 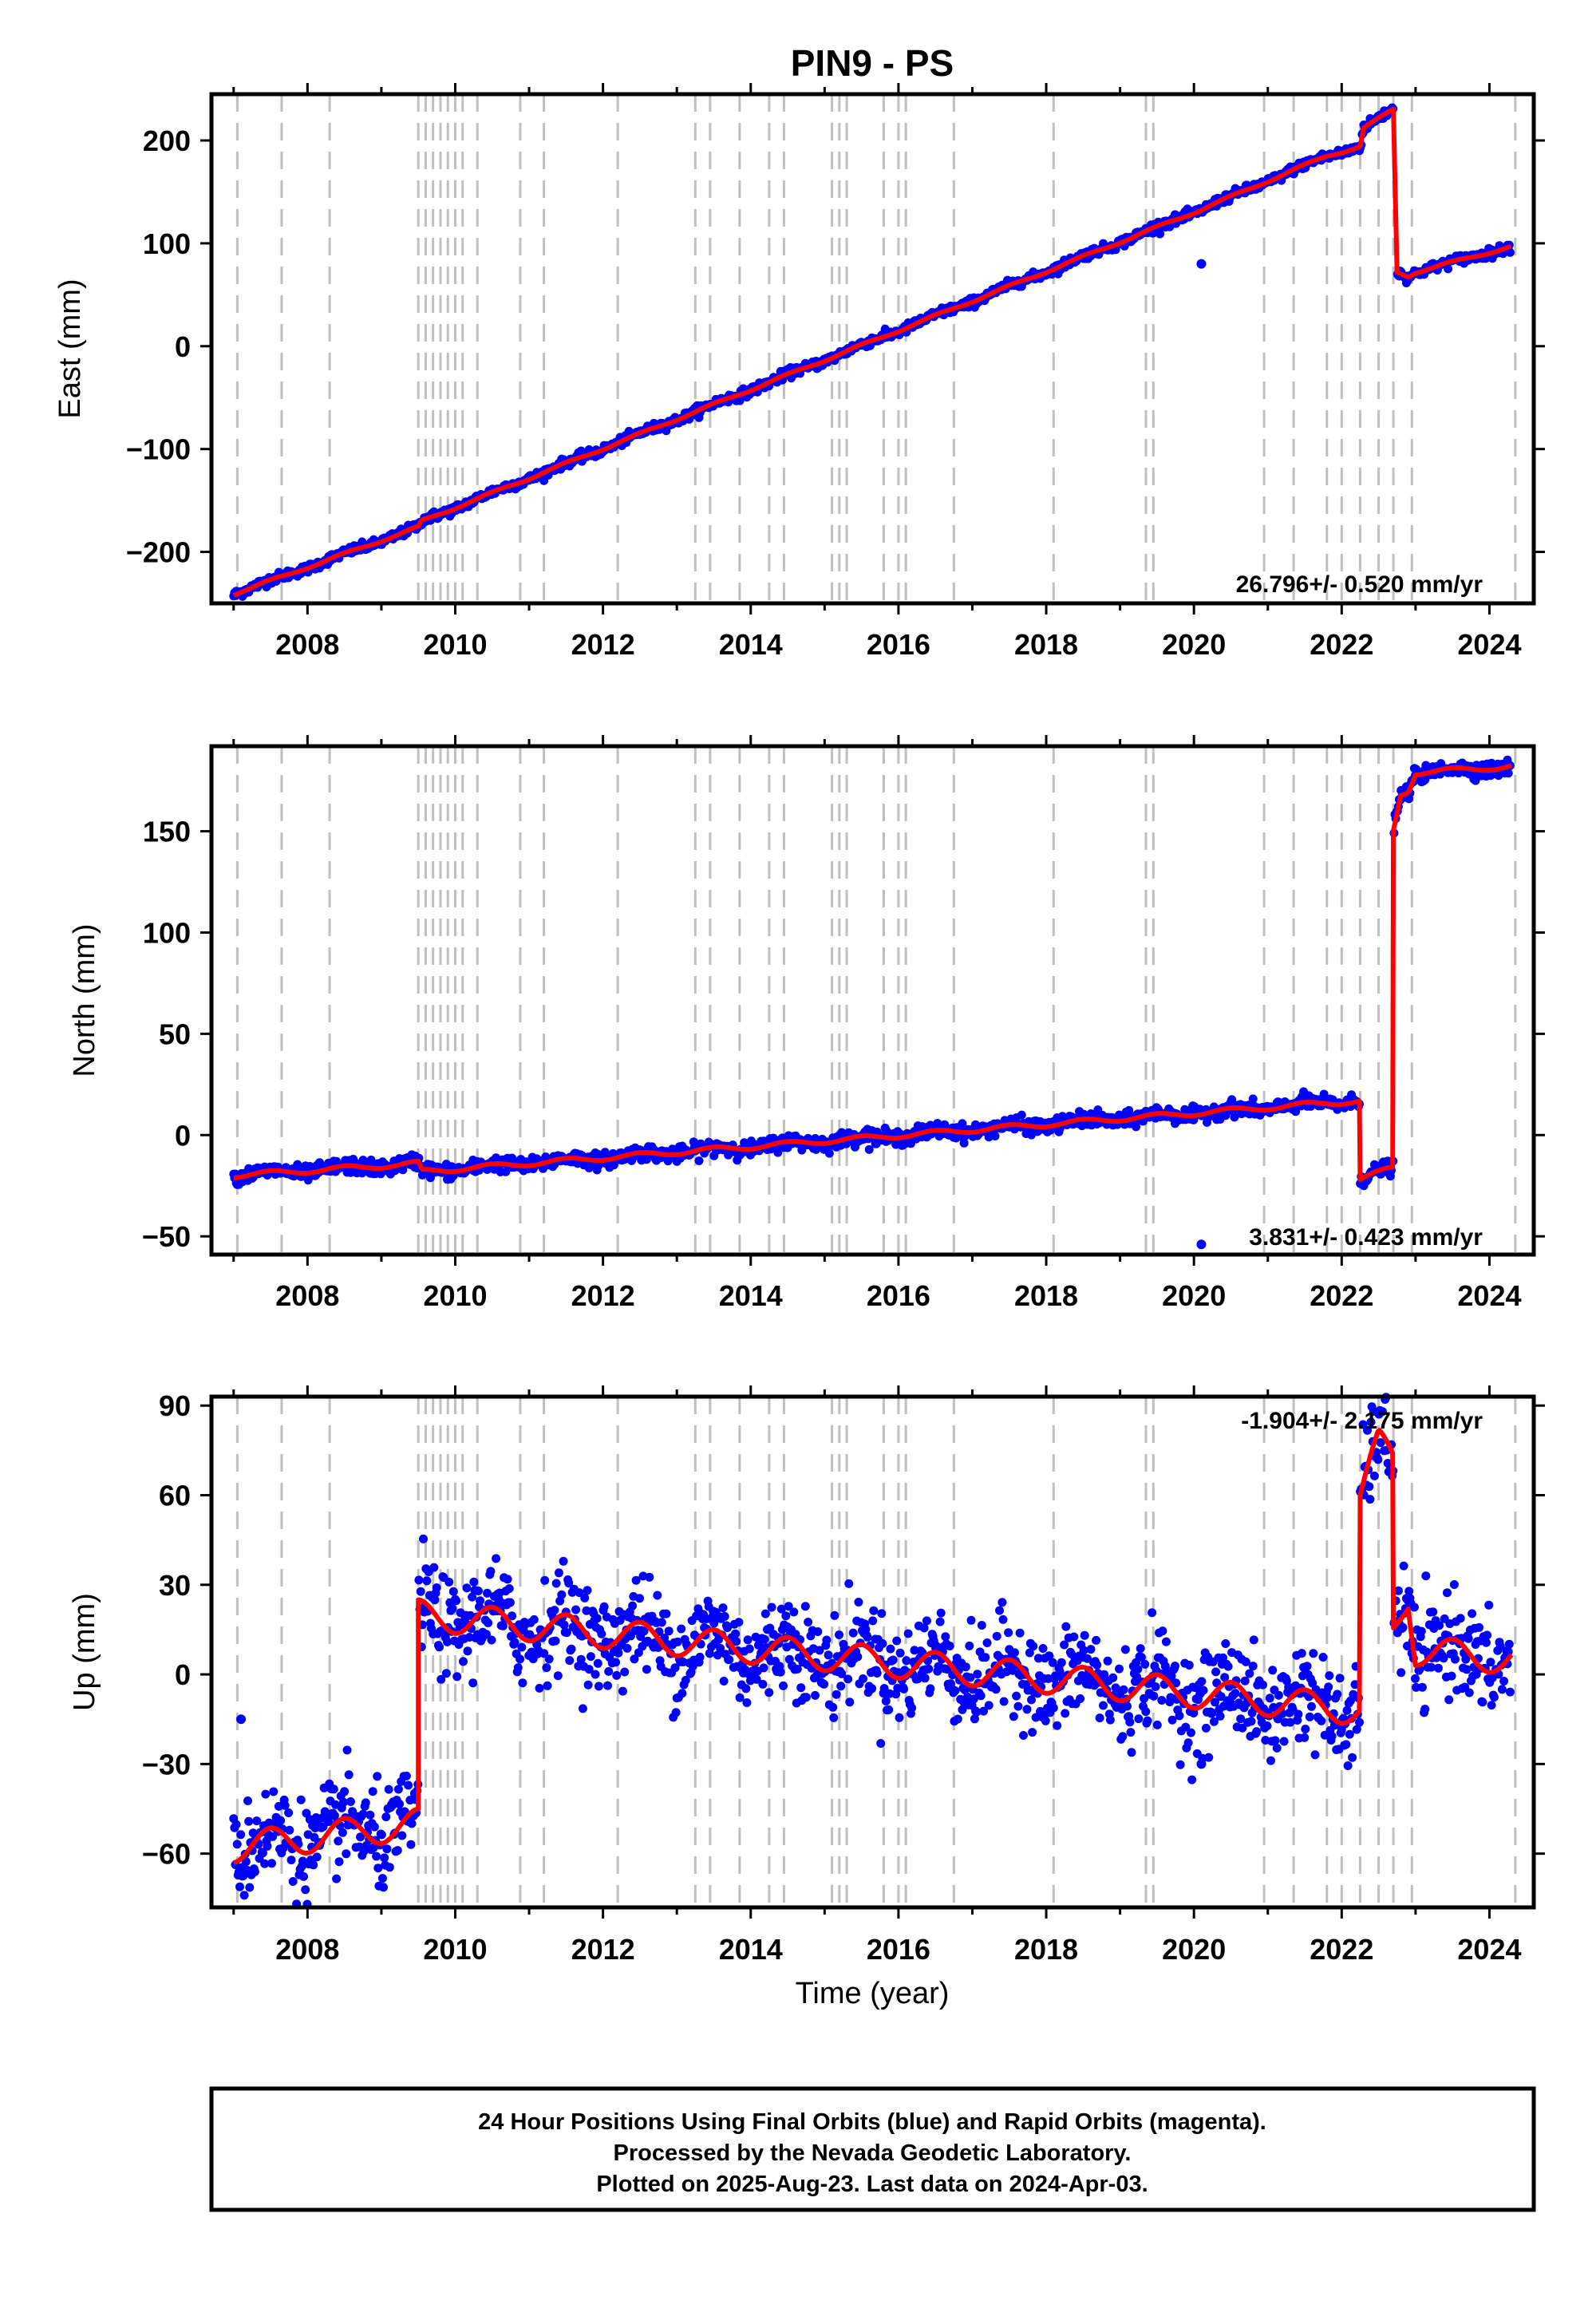 What do you see at coordinates (603, 1295) in the screenshot?
I see `x-tick-label: 2012` at bounding box center [603, 1295].